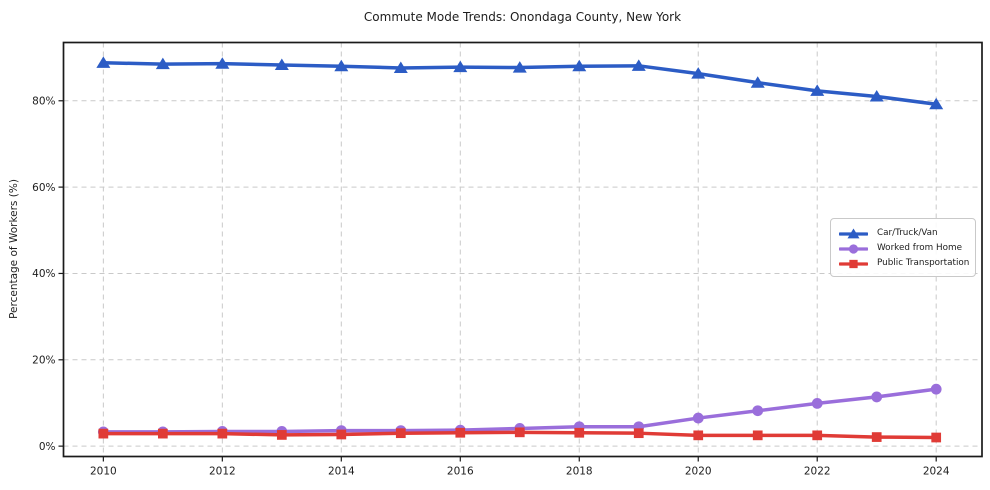 This screenshot has height=490, width=990. Describe the element at coordinates (43, 274) in the screenshot. I see `y-tick-label: 40%` at that location.